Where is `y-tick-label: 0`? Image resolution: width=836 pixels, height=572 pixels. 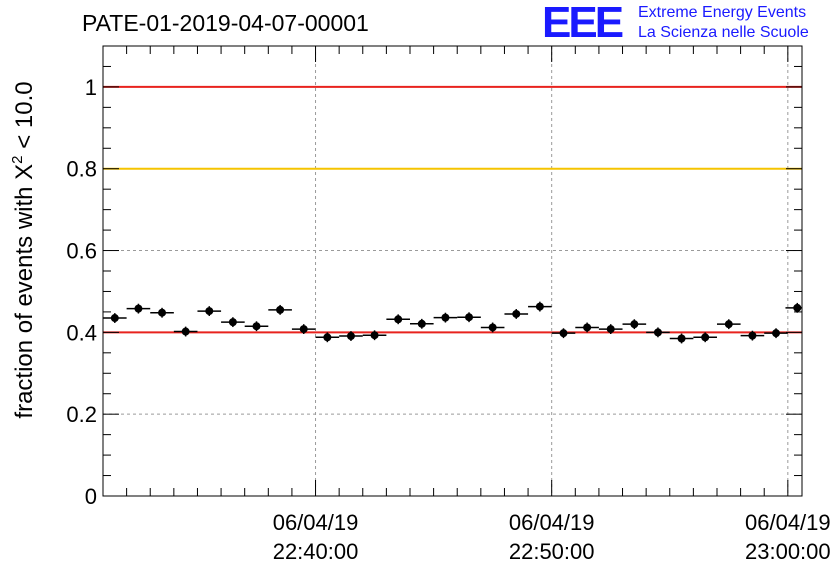
y-tick-label: 0 is located at coordinates (91, 496).